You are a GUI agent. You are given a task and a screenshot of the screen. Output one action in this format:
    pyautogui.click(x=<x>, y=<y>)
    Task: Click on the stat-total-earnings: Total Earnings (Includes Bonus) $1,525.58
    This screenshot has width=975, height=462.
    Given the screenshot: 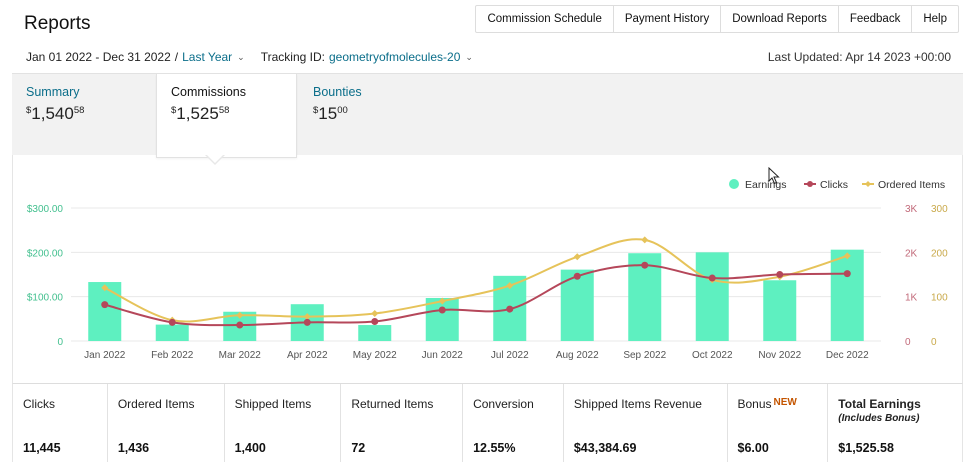 What is the action you would take?
    pyautogui.click(x=879, y=426)
    